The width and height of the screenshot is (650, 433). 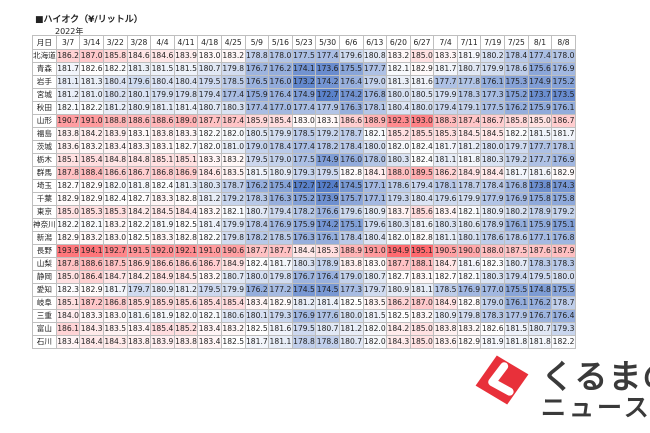 I want to click on price-cell: 178.1, so click(x=445, y=186).